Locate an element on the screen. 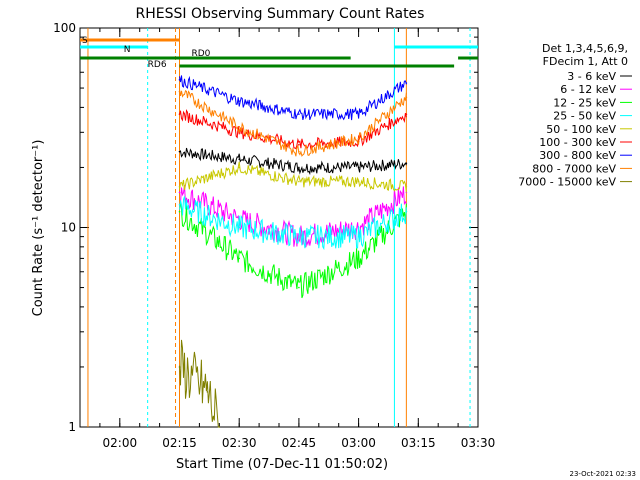  x-tick-label: 03:00 is located at coordinates (358, 443).